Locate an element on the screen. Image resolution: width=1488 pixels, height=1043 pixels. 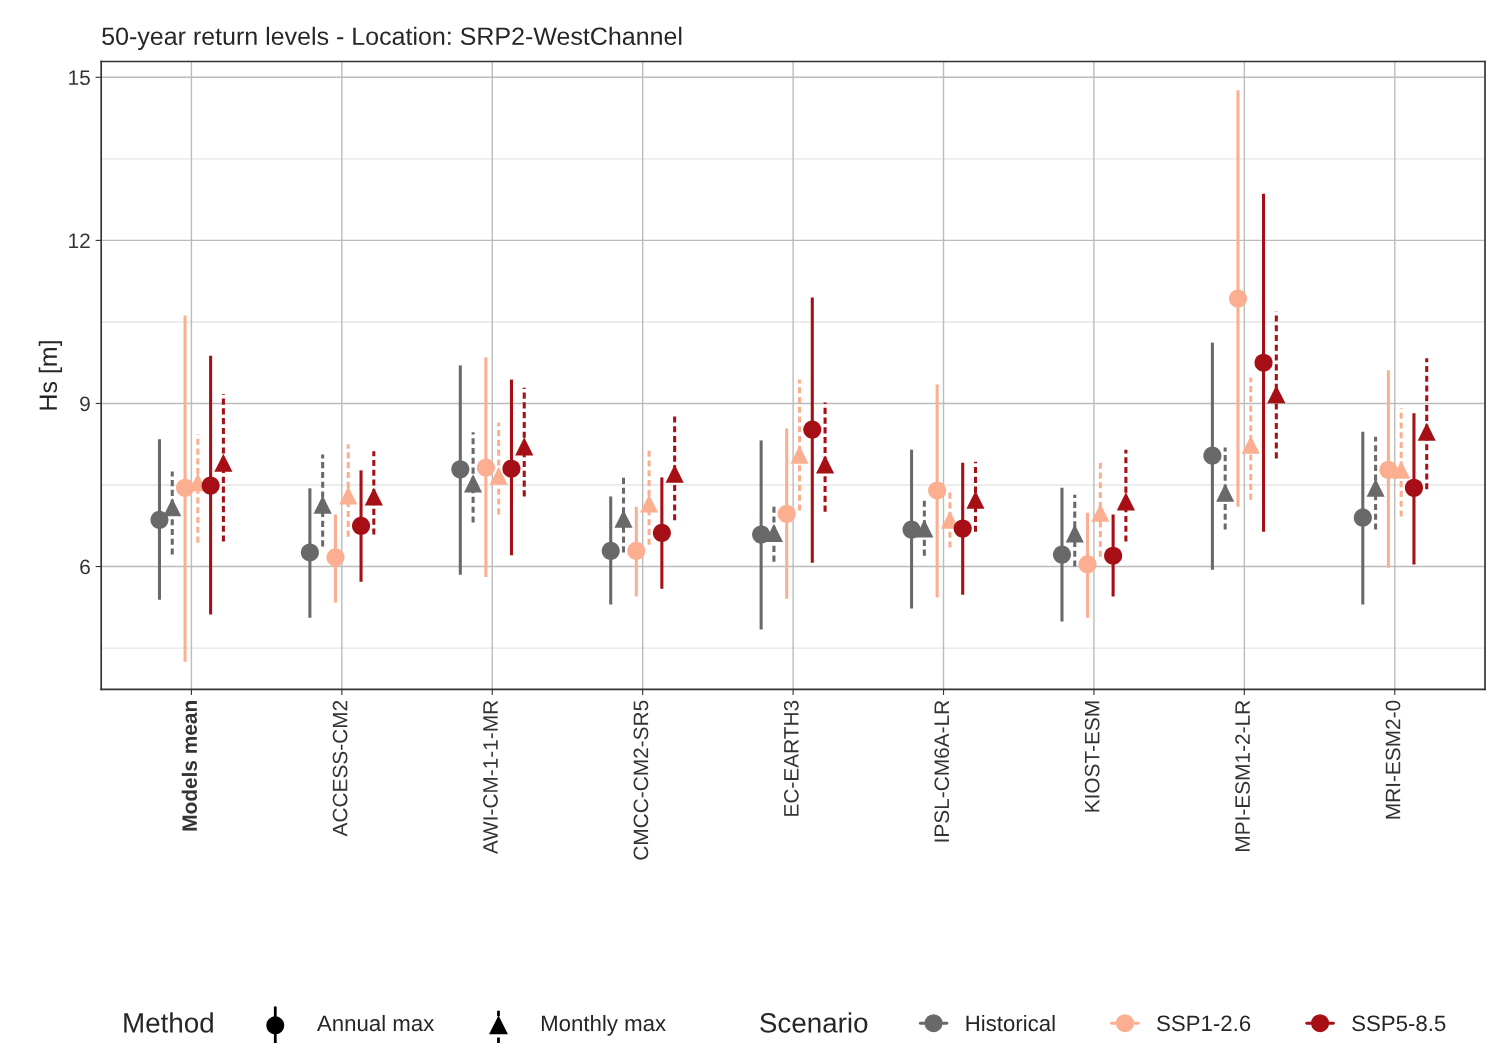
legend-label: SSP1-2.6 is located at coordinates (1204, 1023).